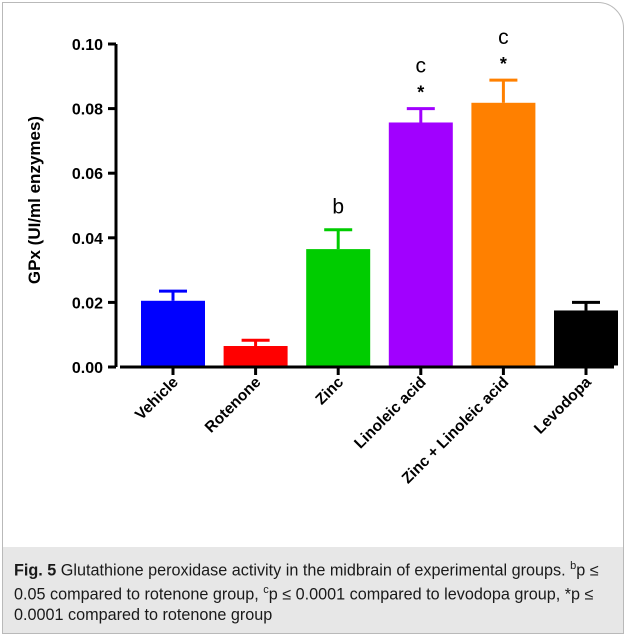 Image resolution: width=629 pixels, height=639 pixels. What do you see at coordinates (157, 399) in the screenshot?
I see `x-tick-label: Vehicle` at bounding box center [157, 399].